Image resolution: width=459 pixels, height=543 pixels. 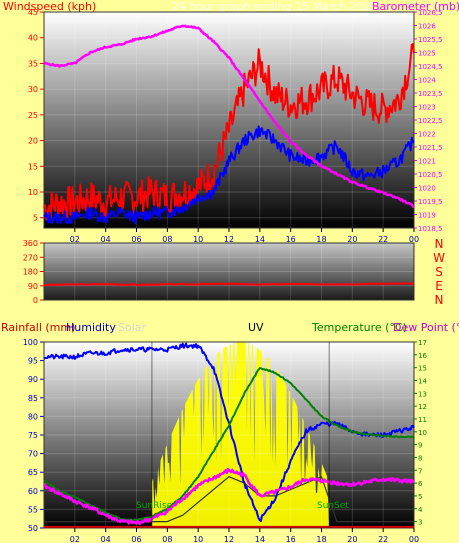 I want to click on rainfall-label: Rainfall (mm), so click(x=38, y=327).